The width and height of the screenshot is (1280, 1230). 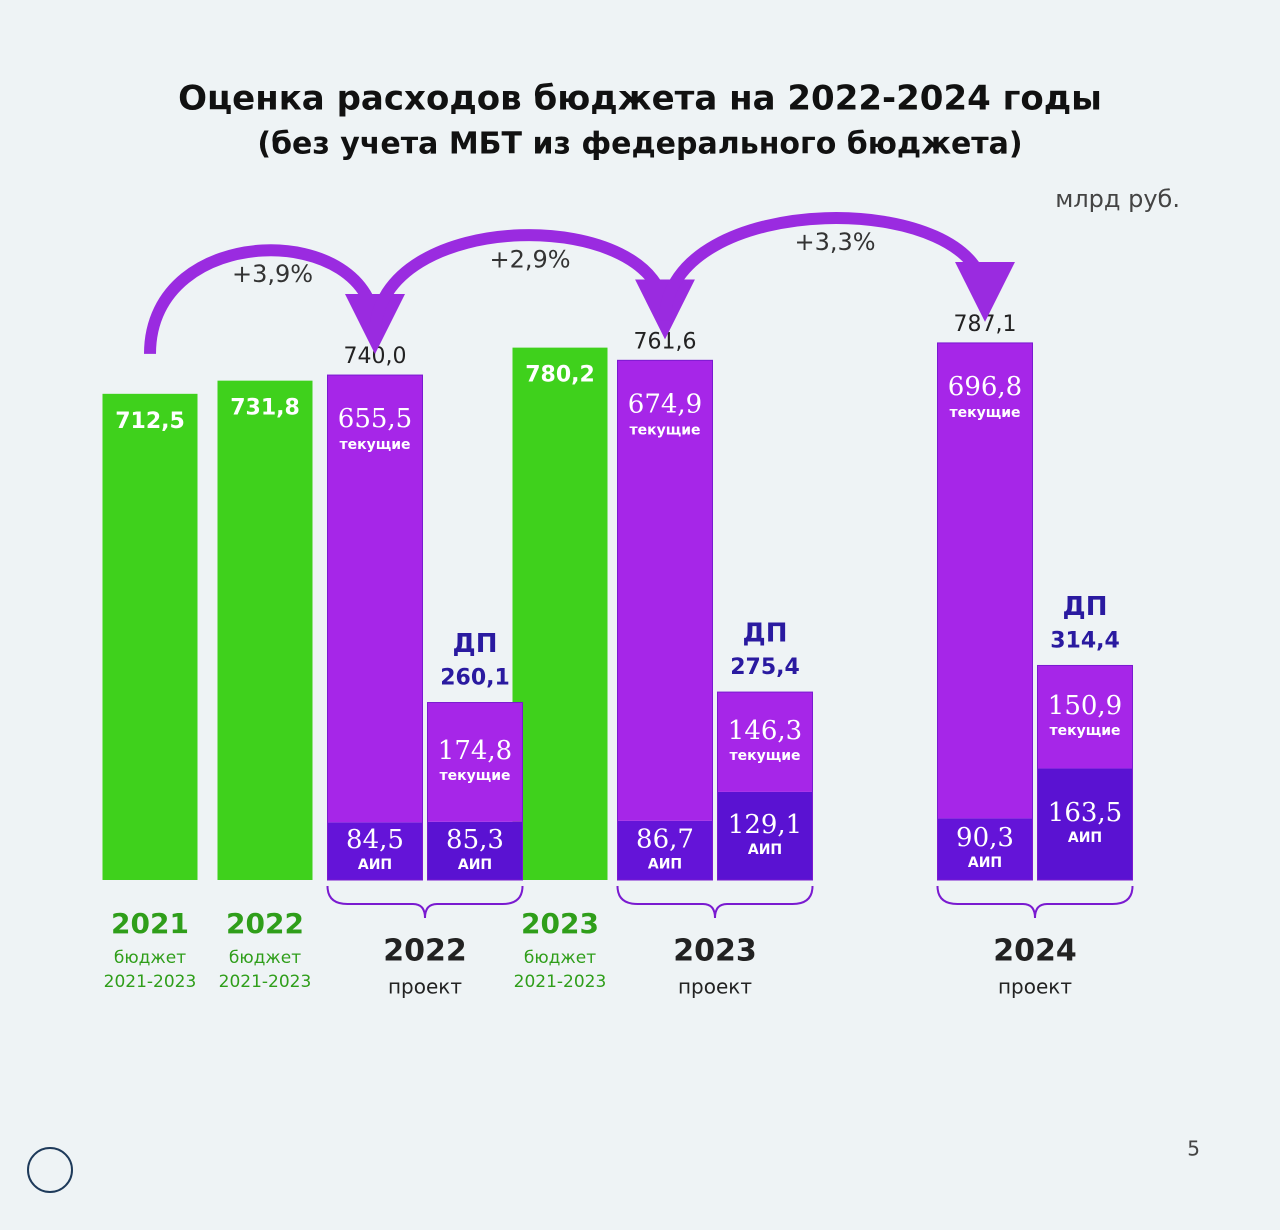 What do you see at coordinates (475, 840) in the screenshot?
I see `segment-value-label: 85,3` at bounding box center [475, 840].